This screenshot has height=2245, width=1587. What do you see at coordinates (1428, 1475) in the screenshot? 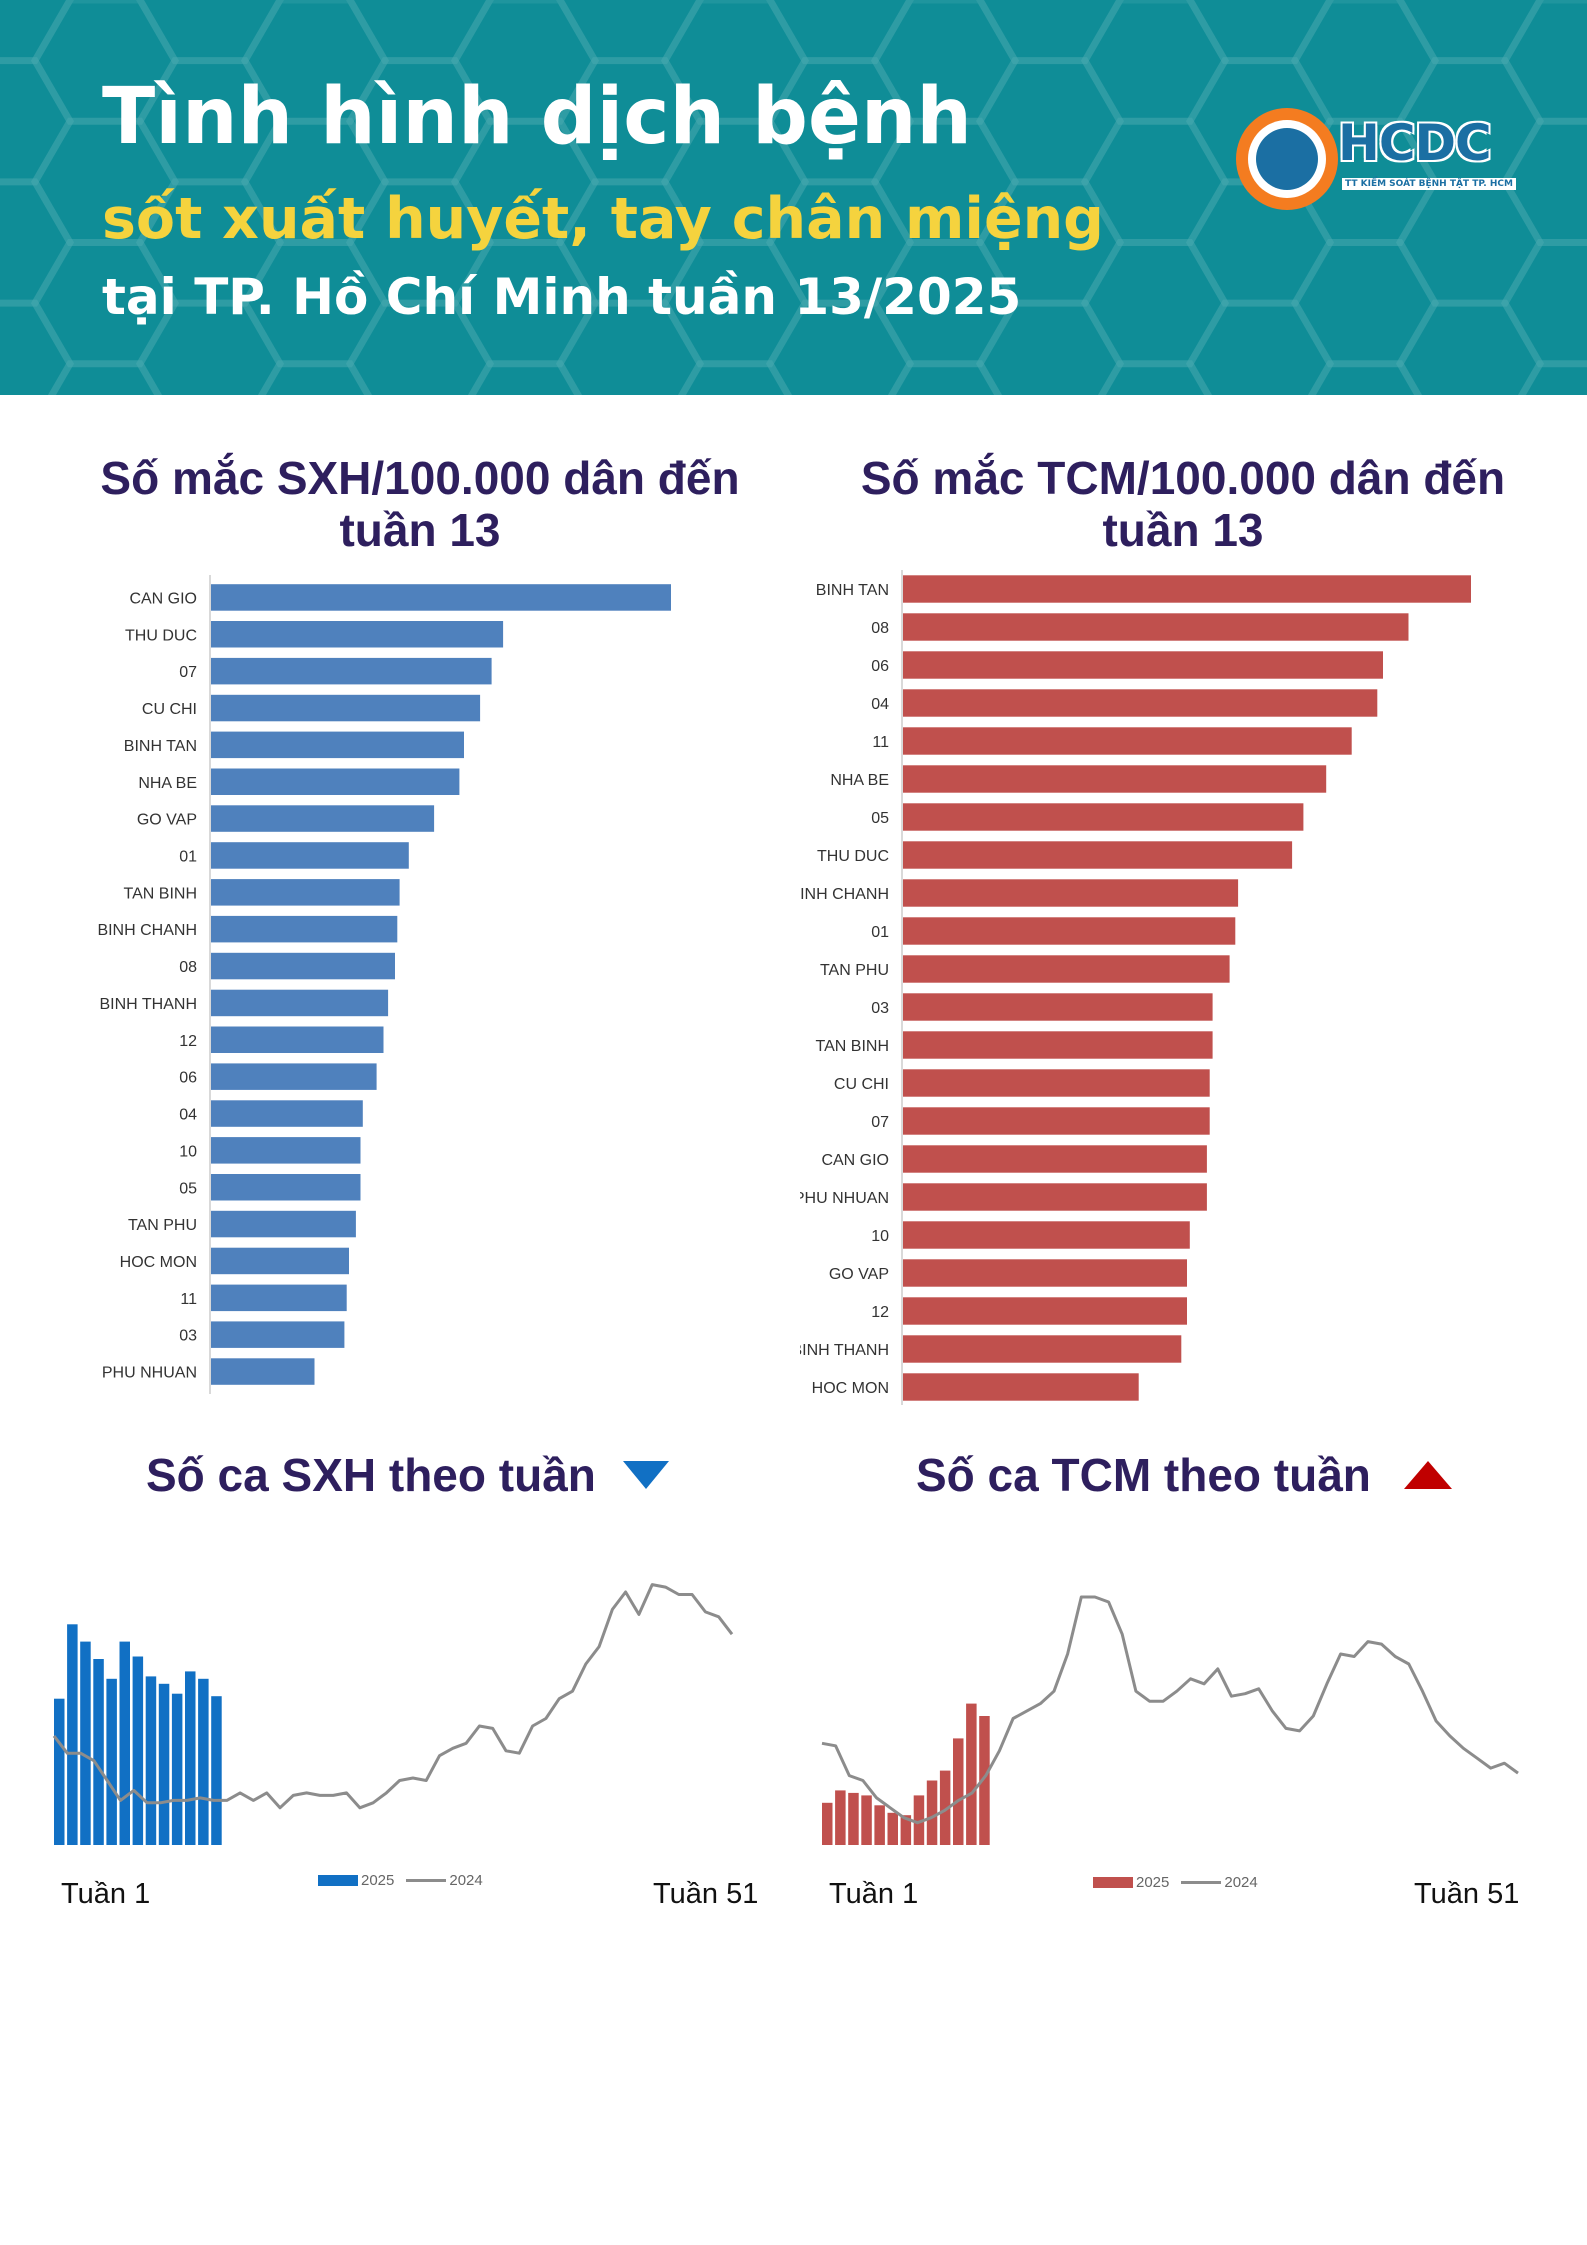
I see `trend-up-icon` at bounding box center [1428, 1475].